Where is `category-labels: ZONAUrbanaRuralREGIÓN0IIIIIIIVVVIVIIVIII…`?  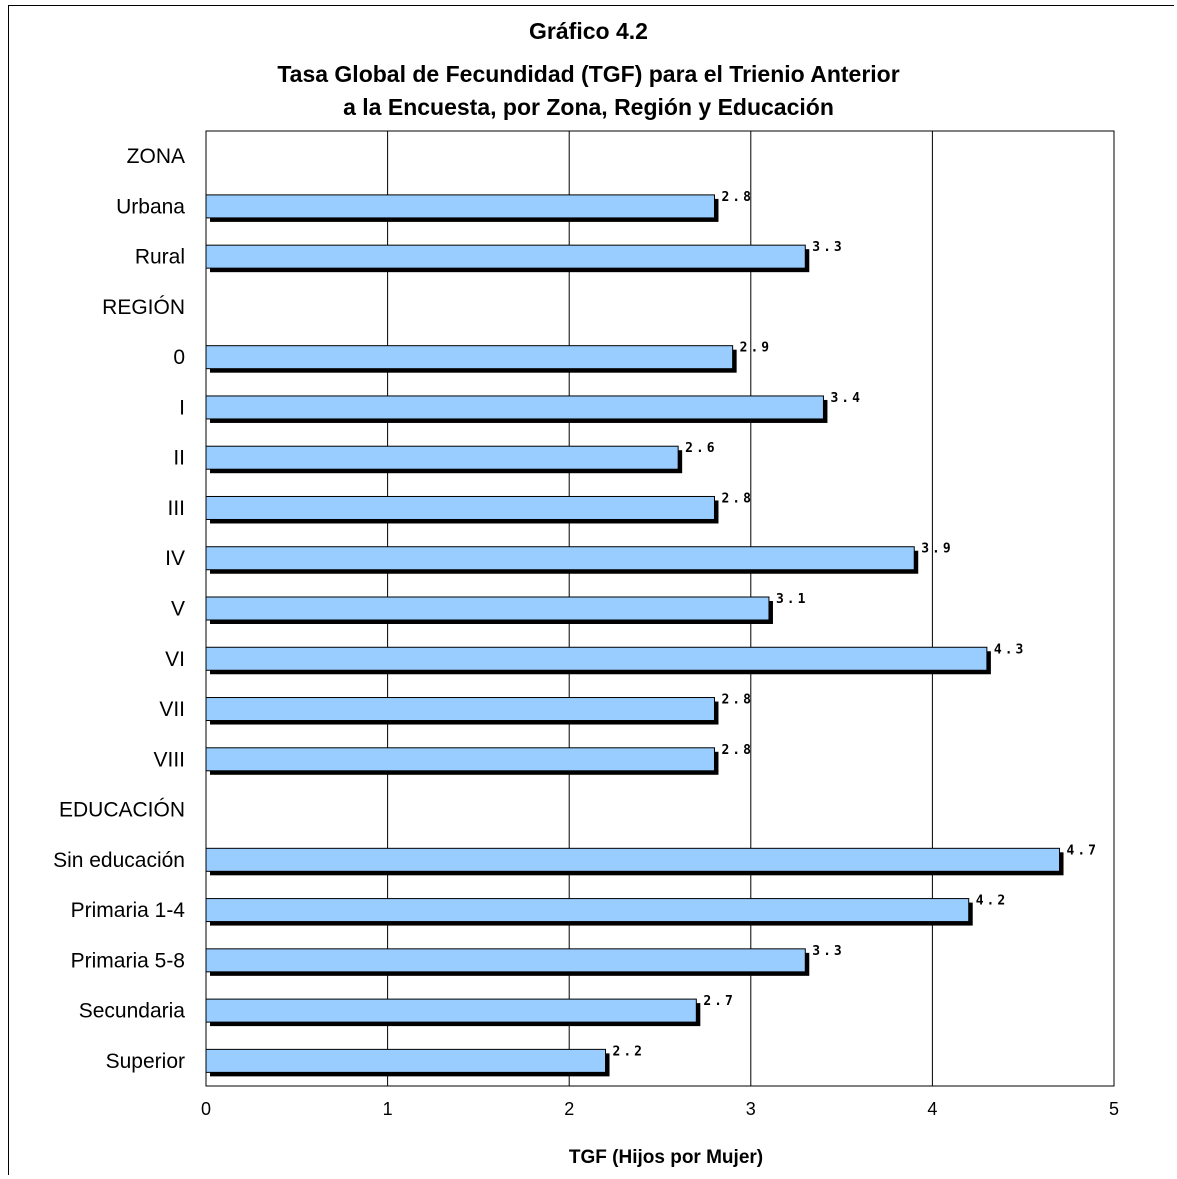
category-labels: ZONAUrbanaRuralREGIÓN0IIIIIIIVVVIVIIVIII… is located at coordinates (119, 609).